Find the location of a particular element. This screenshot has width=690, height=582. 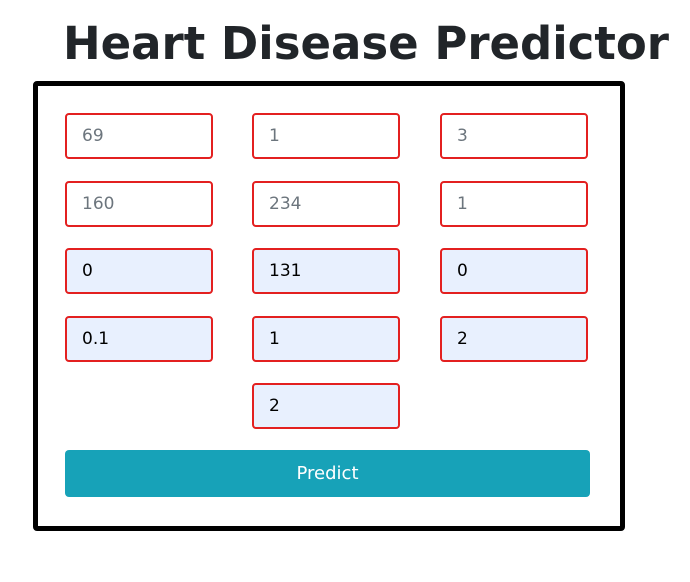

predict-button: Predict is located at coordinates (327, 473).